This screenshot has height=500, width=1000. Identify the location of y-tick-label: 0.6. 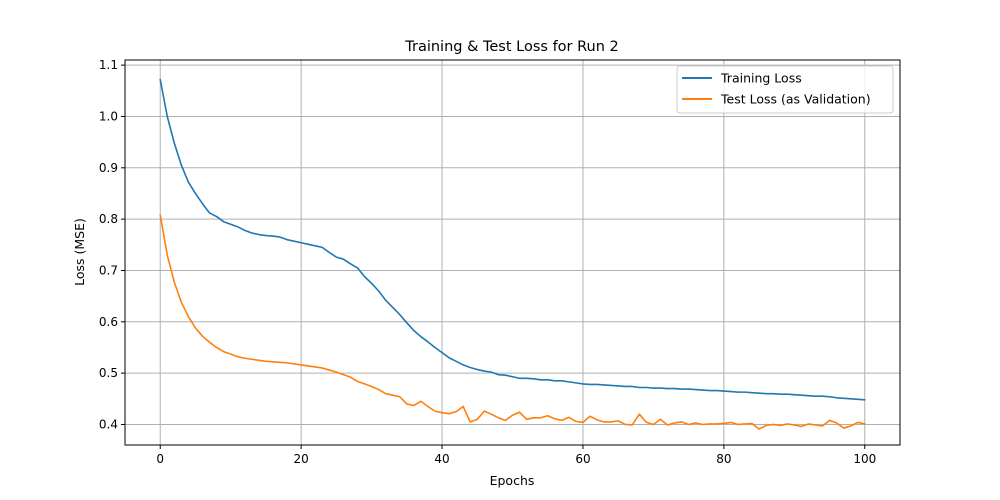
(108, 322).